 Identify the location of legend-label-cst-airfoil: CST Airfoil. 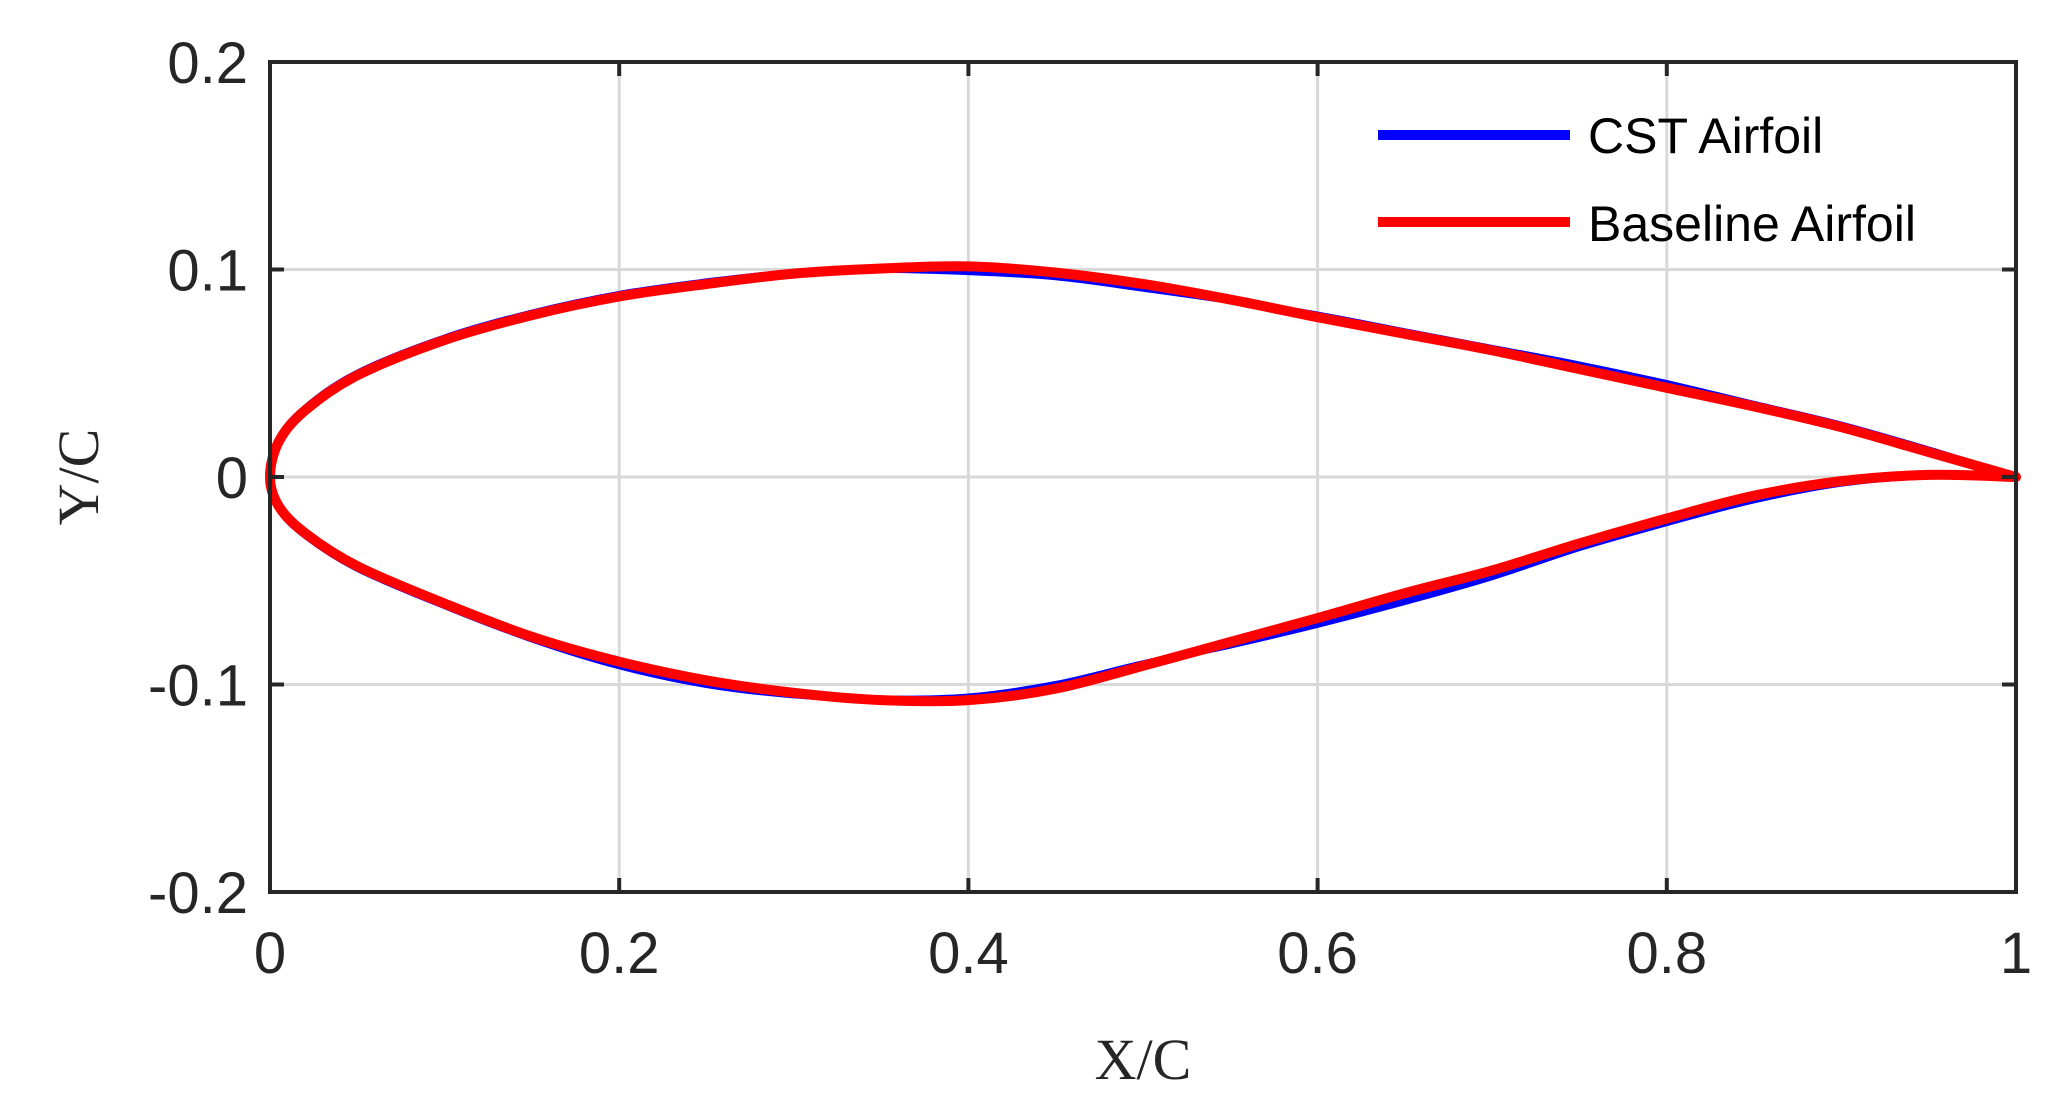
(1705, 136).